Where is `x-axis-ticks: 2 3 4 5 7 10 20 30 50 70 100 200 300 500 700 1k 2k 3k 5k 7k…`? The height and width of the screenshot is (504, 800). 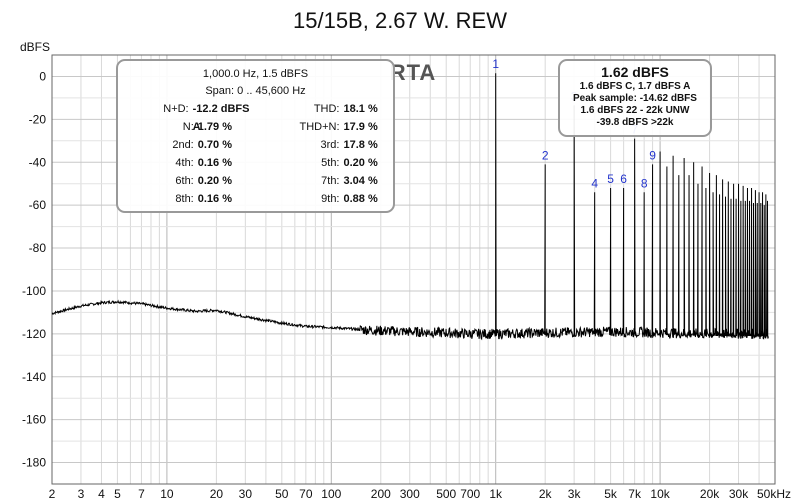 x-axis-ticks: 2 3 4 5 7 10 20 30 50 70 100 200 300 500 700 1k 2k 3k 5k 7k… is located at coordinates (420, 494).